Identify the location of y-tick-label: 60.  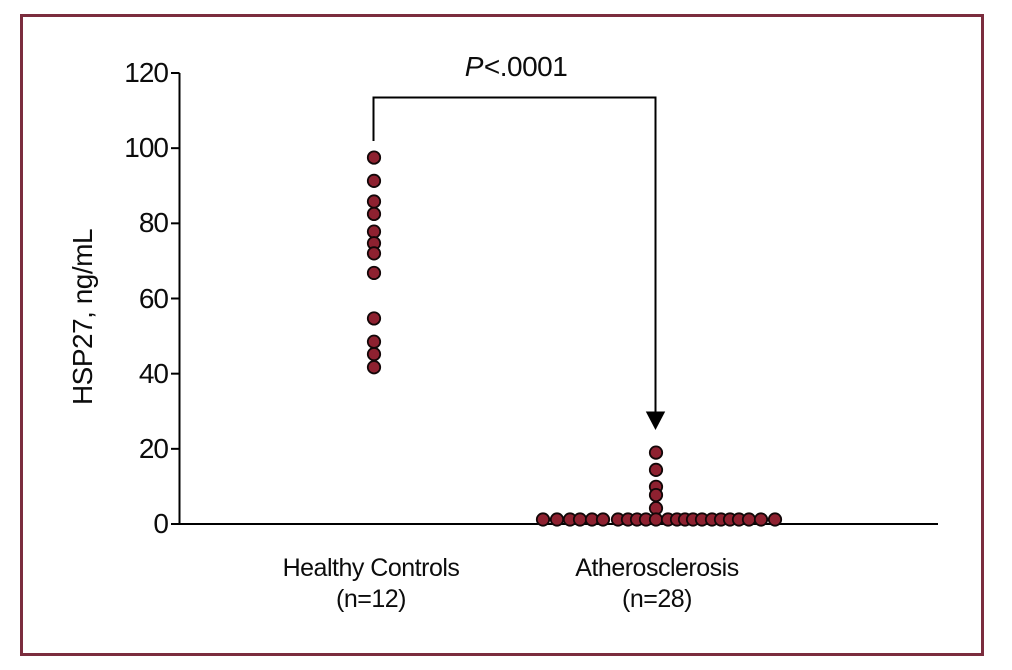
(153, 298).